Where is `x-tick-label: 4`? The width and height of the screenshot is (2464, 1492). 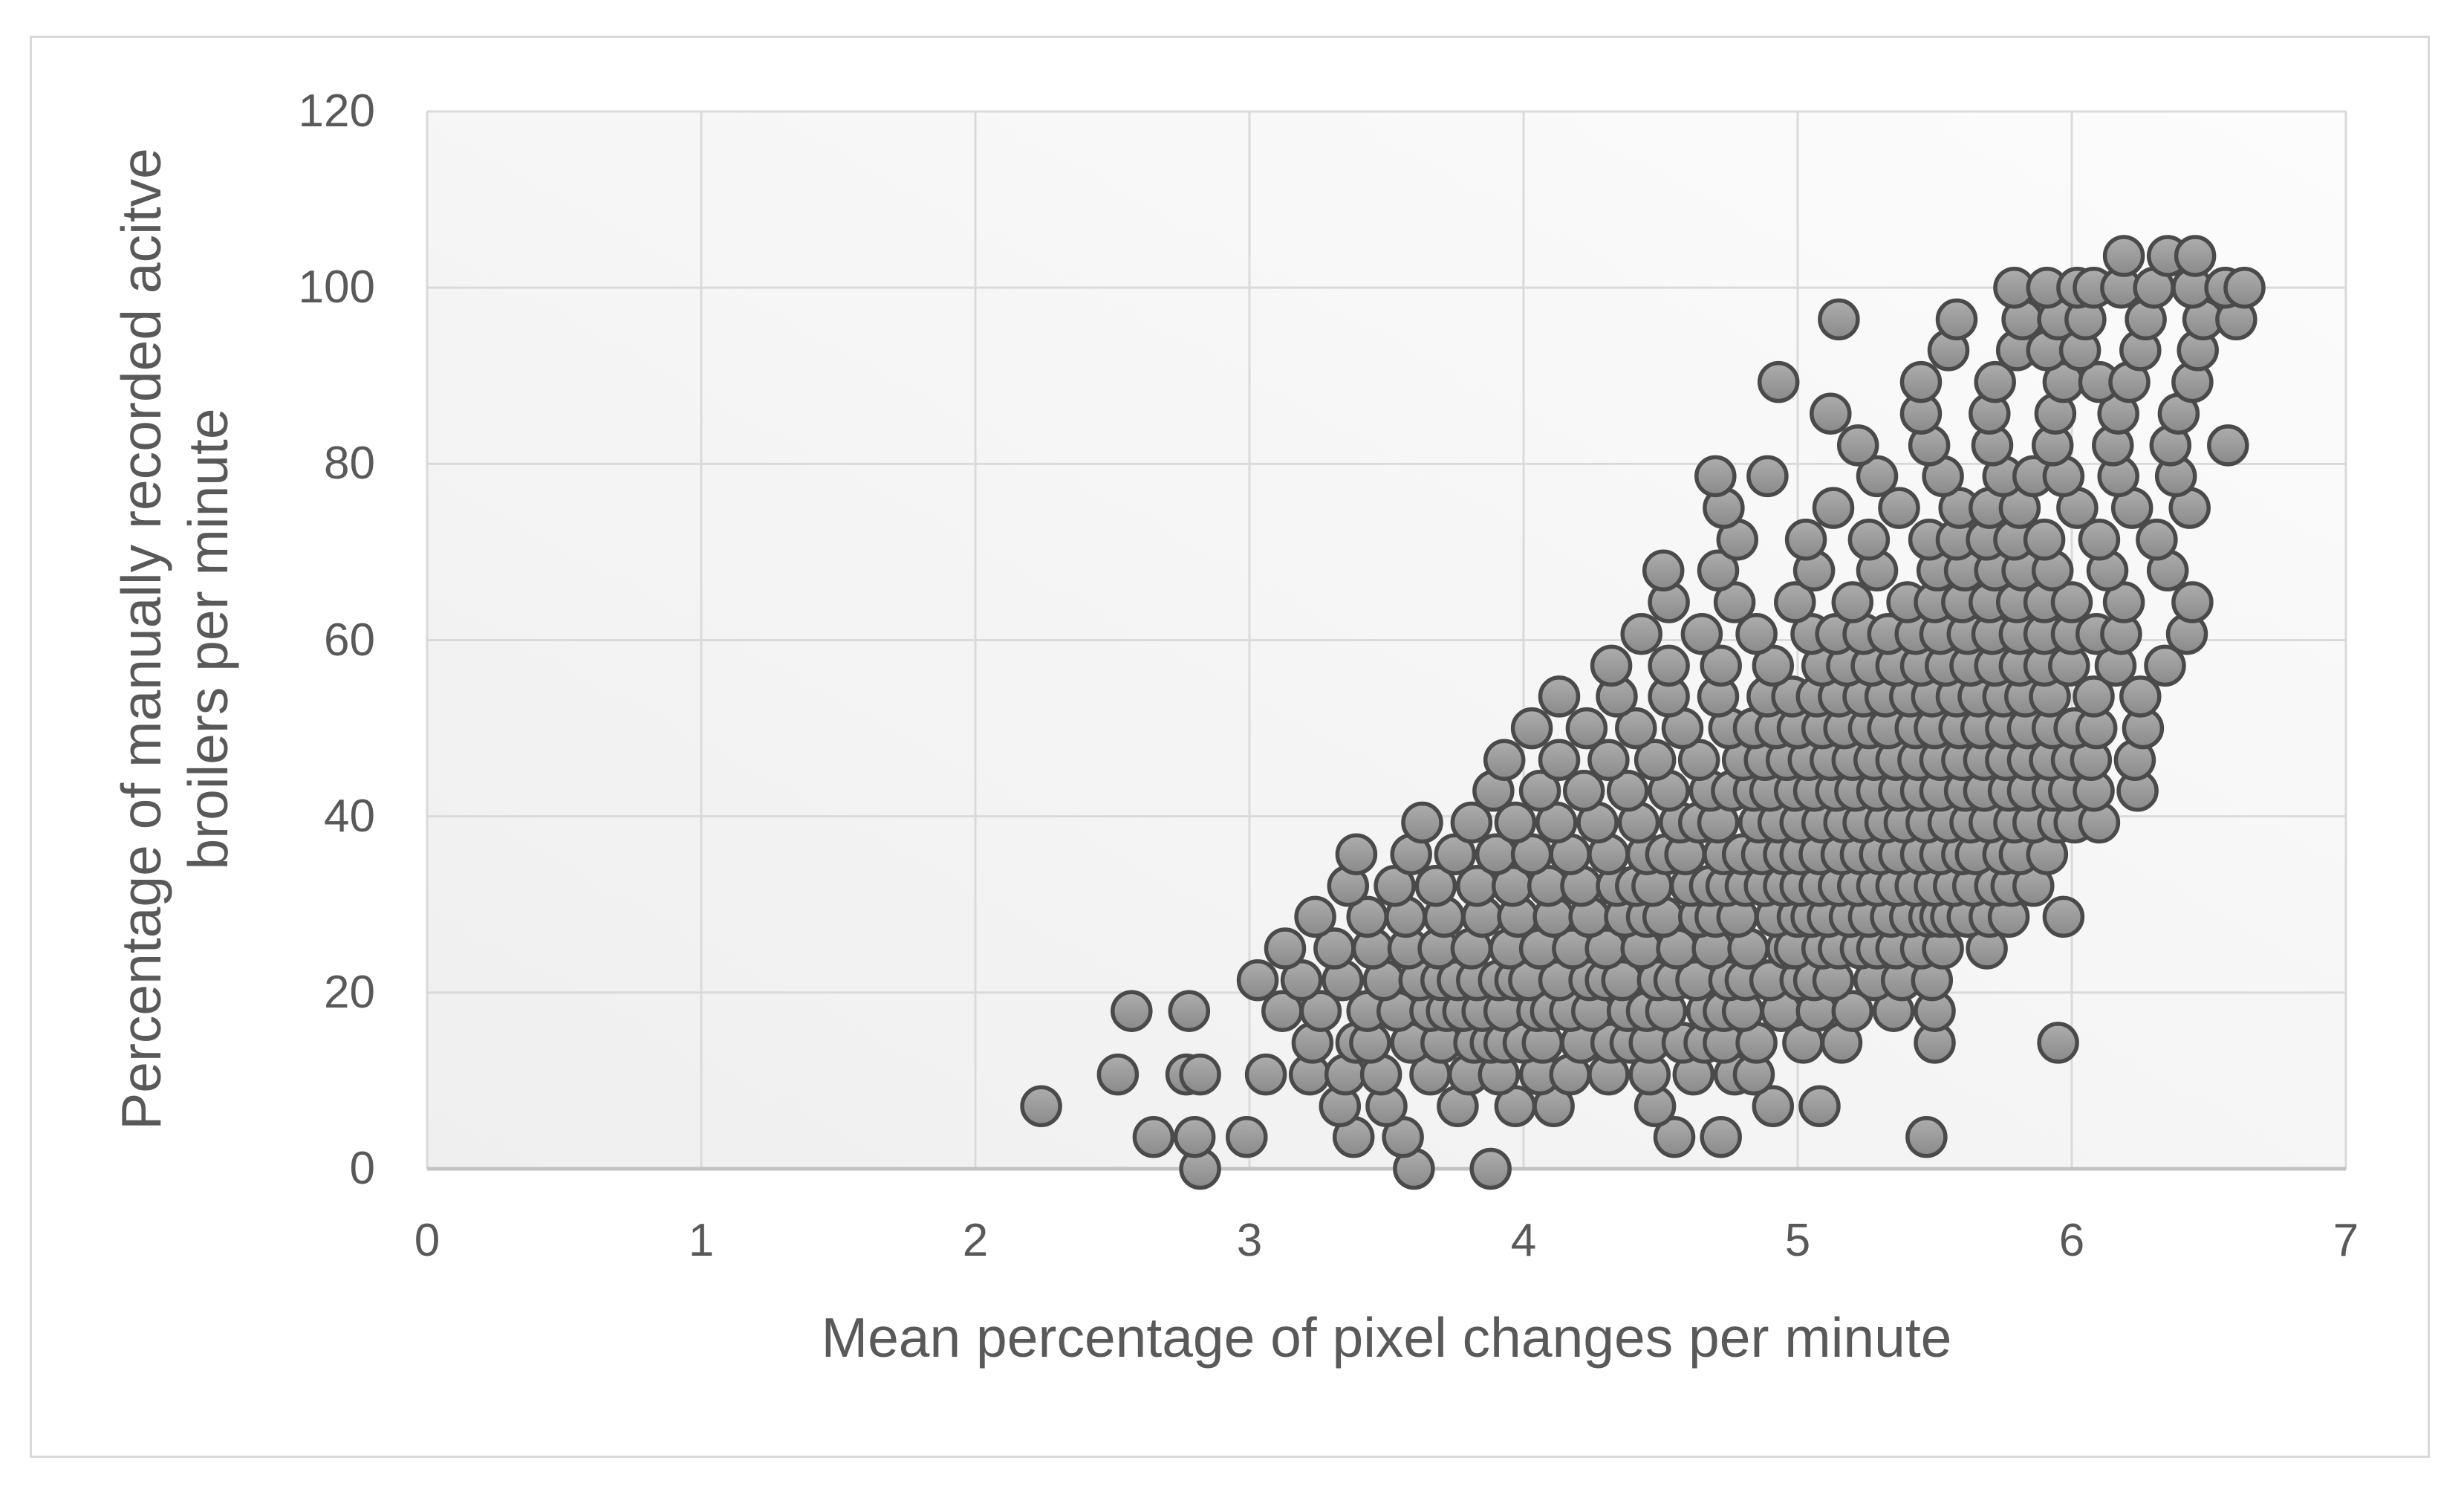
x-tick-label: 4 is located at coordinates (1523, 1240).